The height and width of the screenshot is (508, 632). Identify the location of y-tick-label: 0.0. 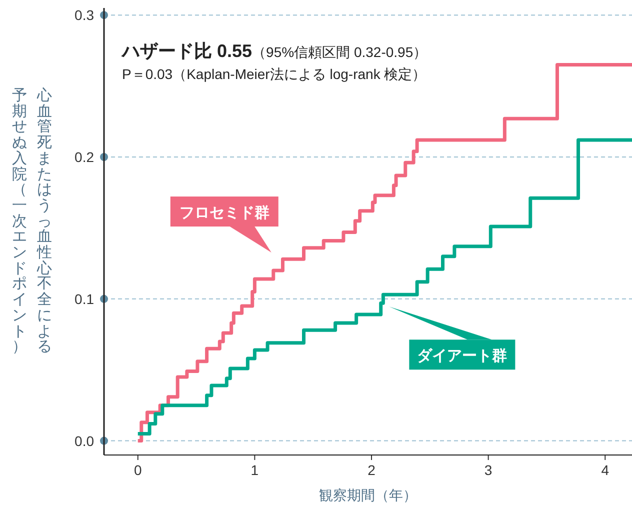
(84, 440).